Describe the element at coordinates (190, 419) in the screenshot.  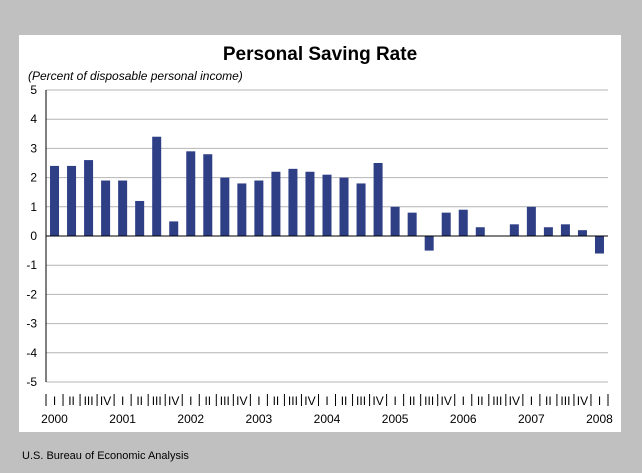
I see `year-label: 2002` at that location.